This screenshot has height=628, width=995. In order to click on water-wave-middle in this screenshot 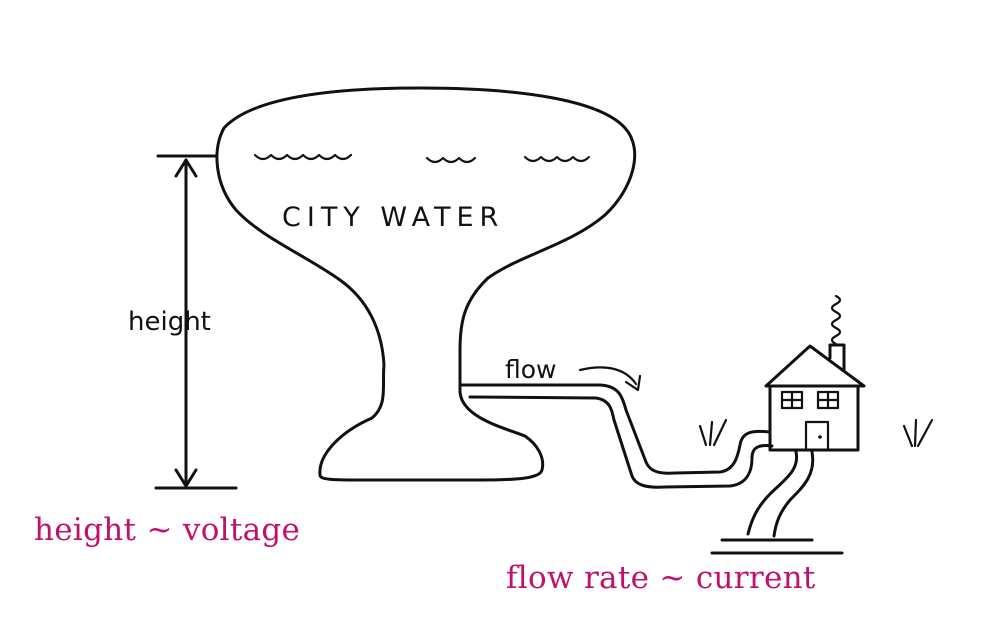, I will do `click(451, 160)`.